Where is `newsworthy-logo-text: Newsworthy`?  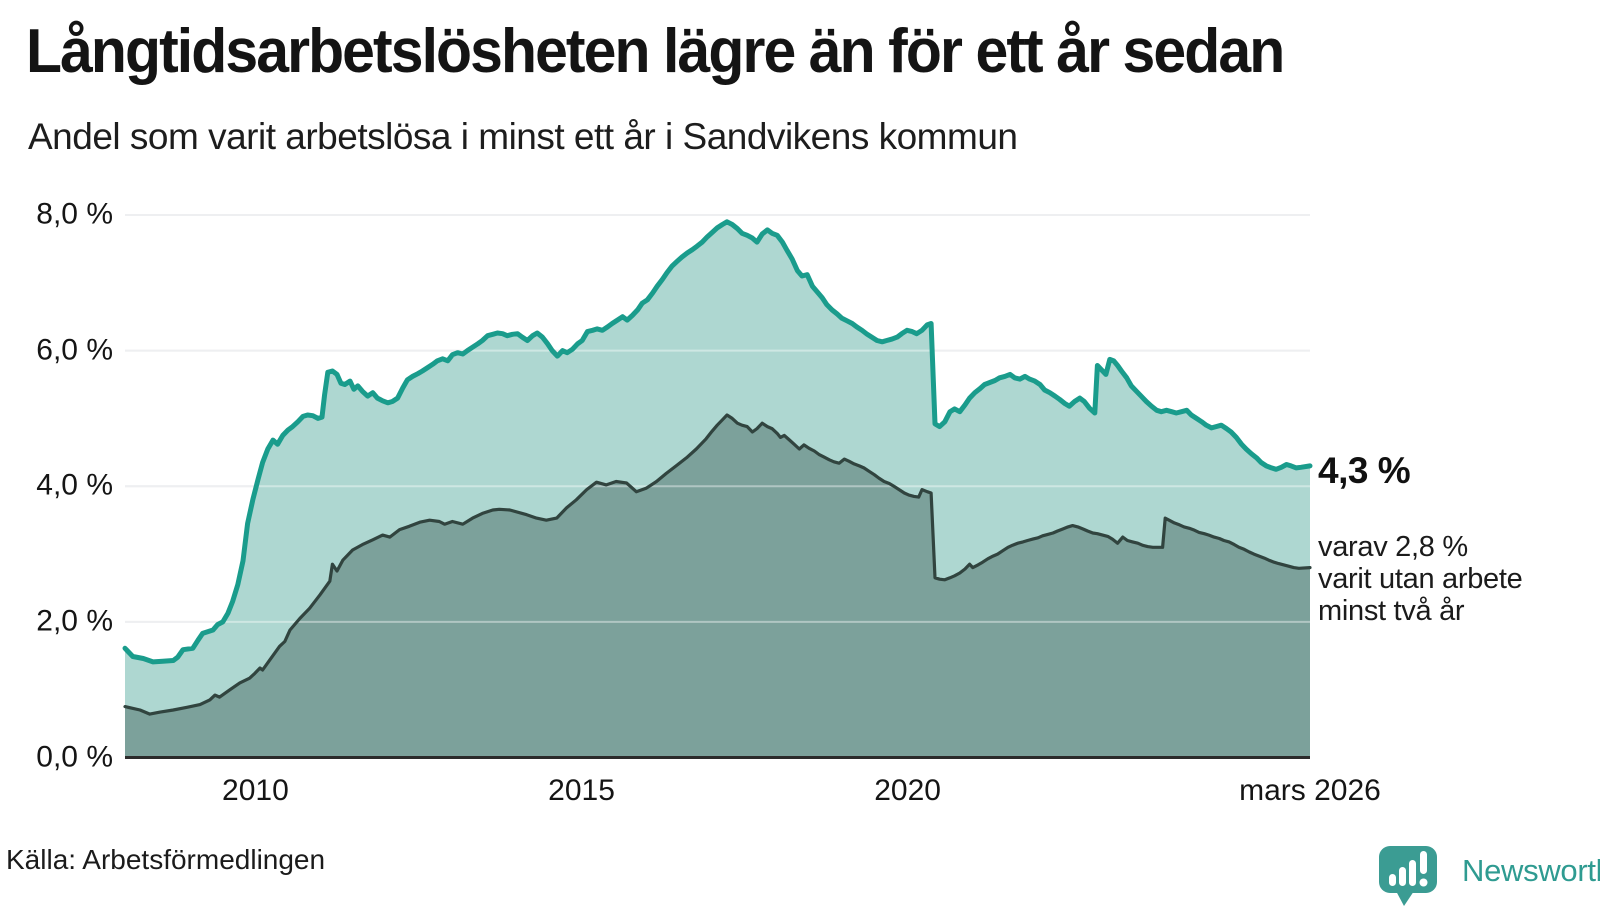
newsworthy-logo-text: Newsworthy is located at coordinates (1531, 870).